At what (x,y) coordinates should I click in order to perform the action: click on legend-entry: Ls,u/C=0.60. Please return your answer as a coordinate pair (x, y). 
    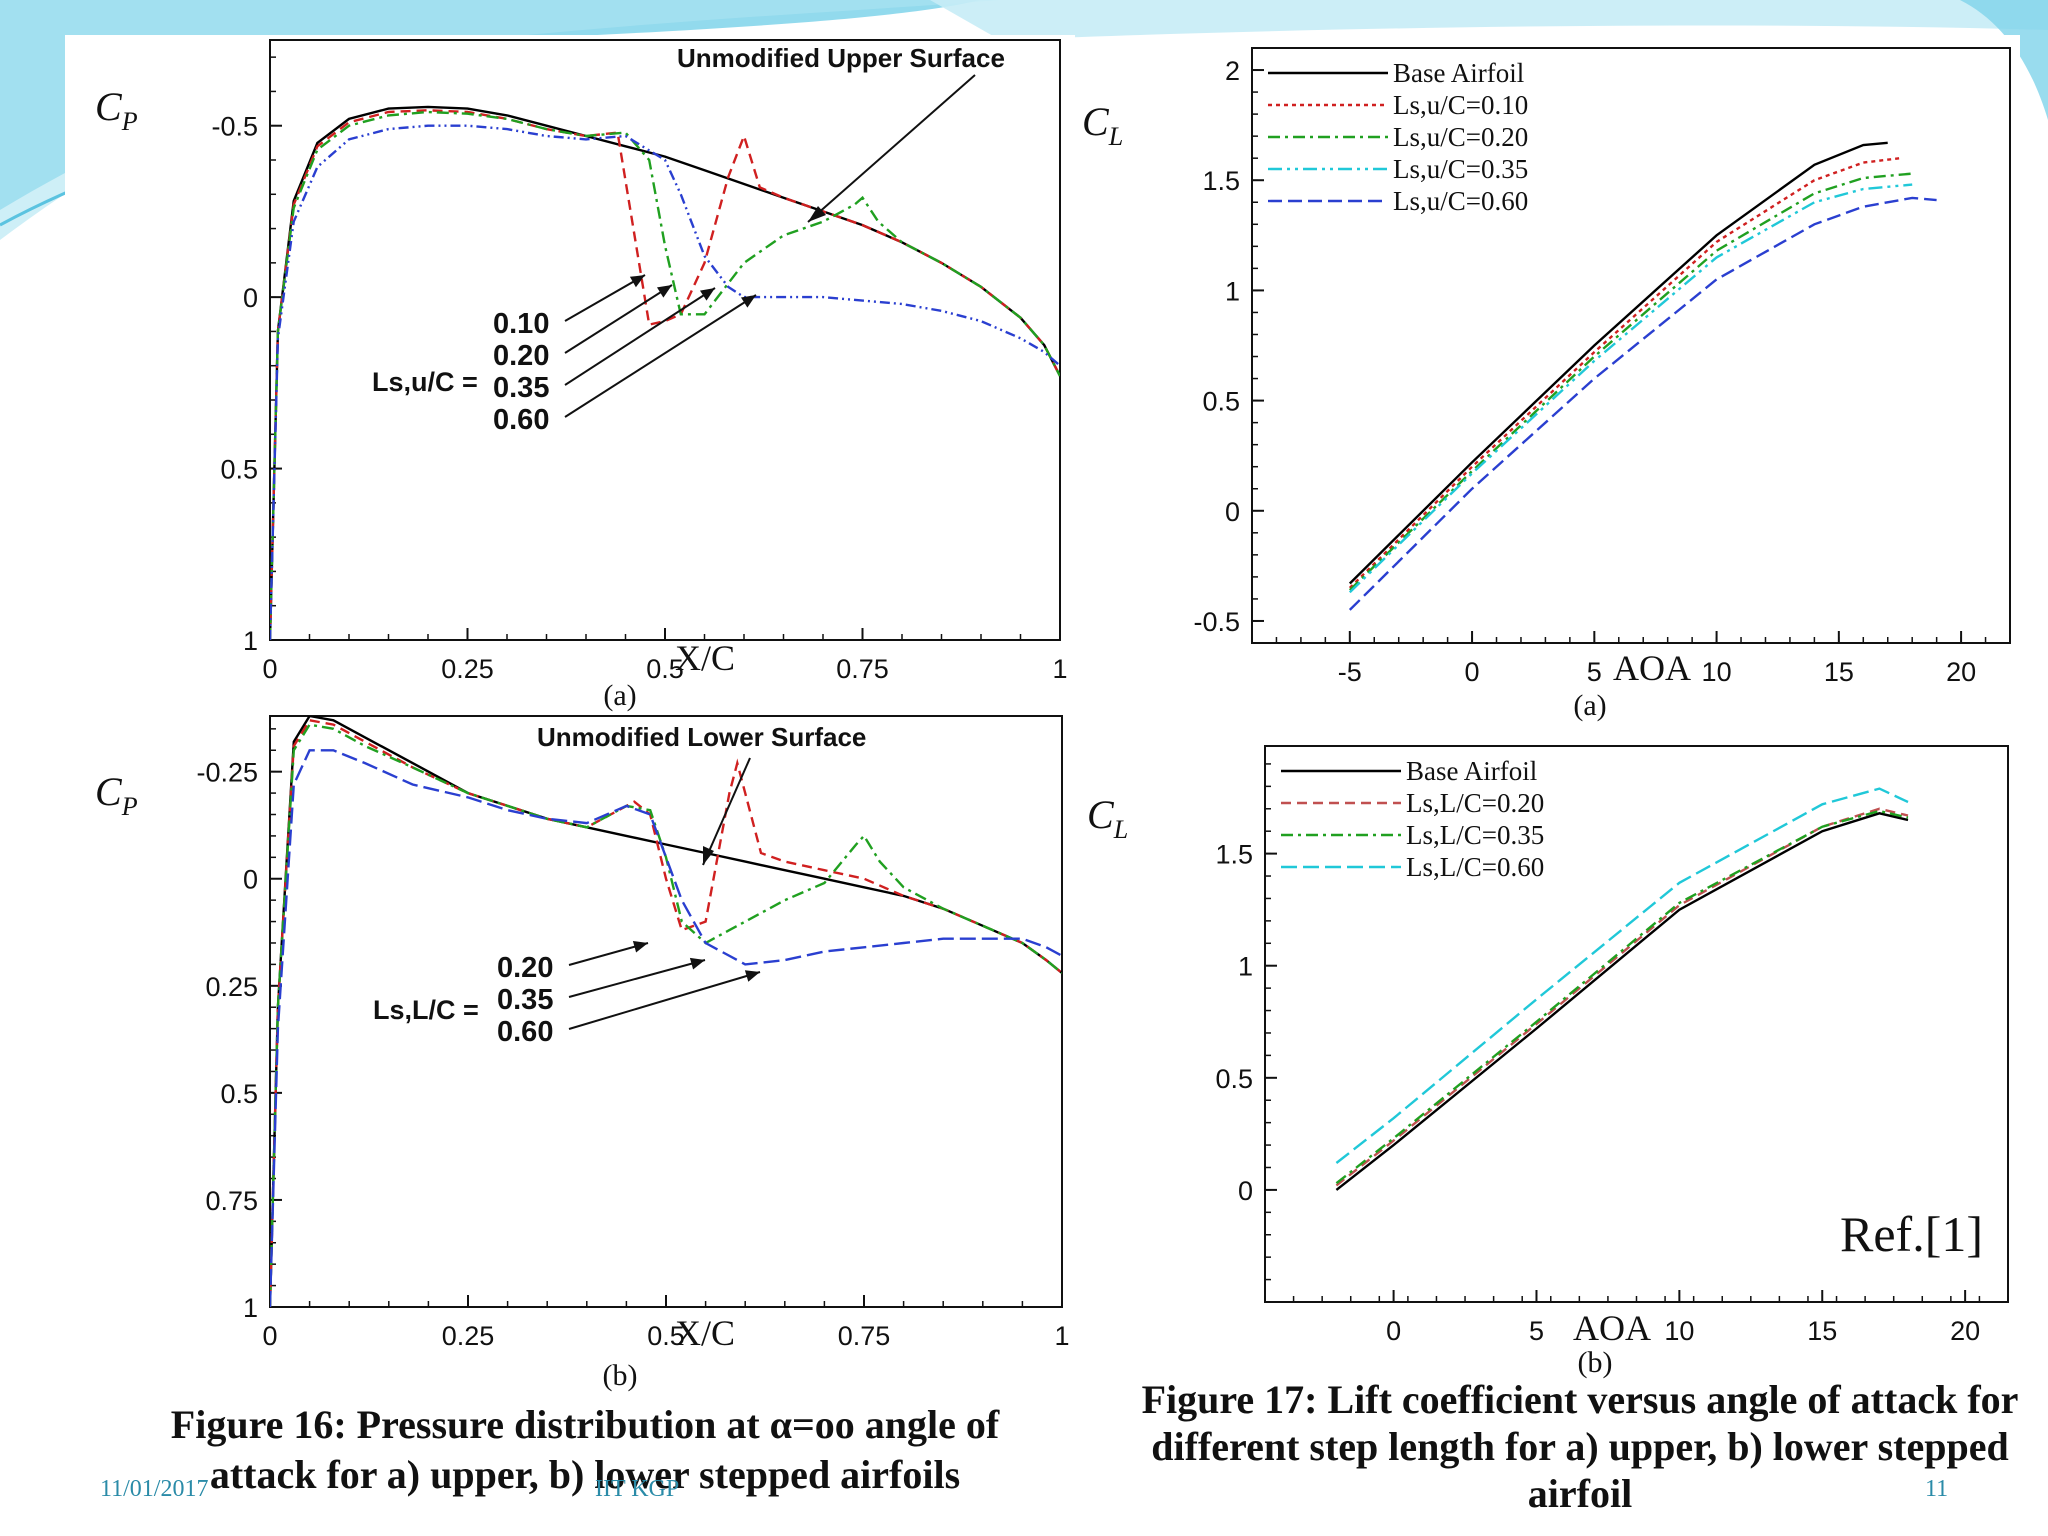
    Looking at the image, I should click on (1460, 201).